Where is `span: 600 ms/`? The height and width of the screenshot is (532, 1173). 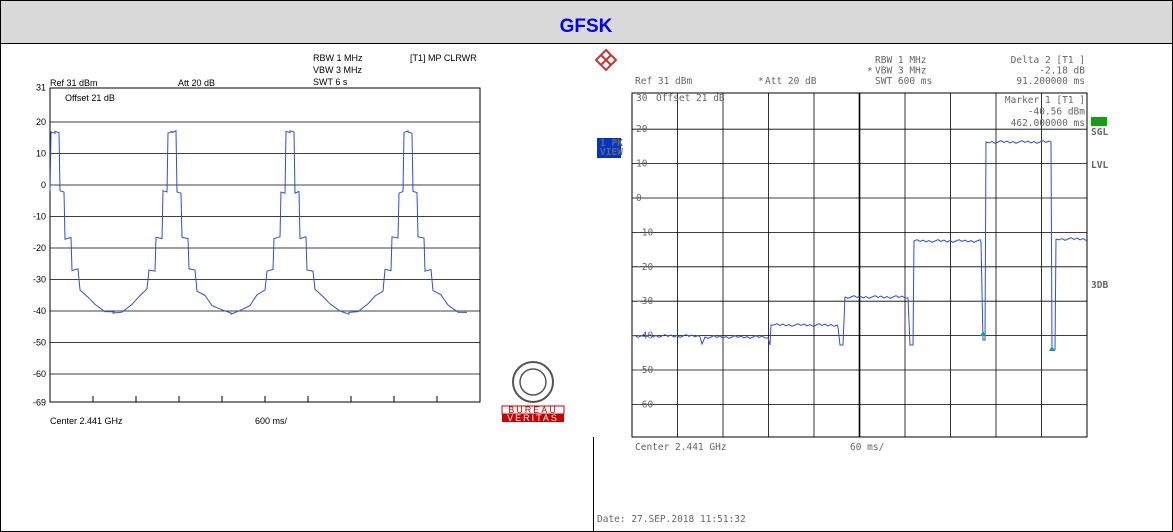
span: 600 ms/ is located at coordinates (271, 421).